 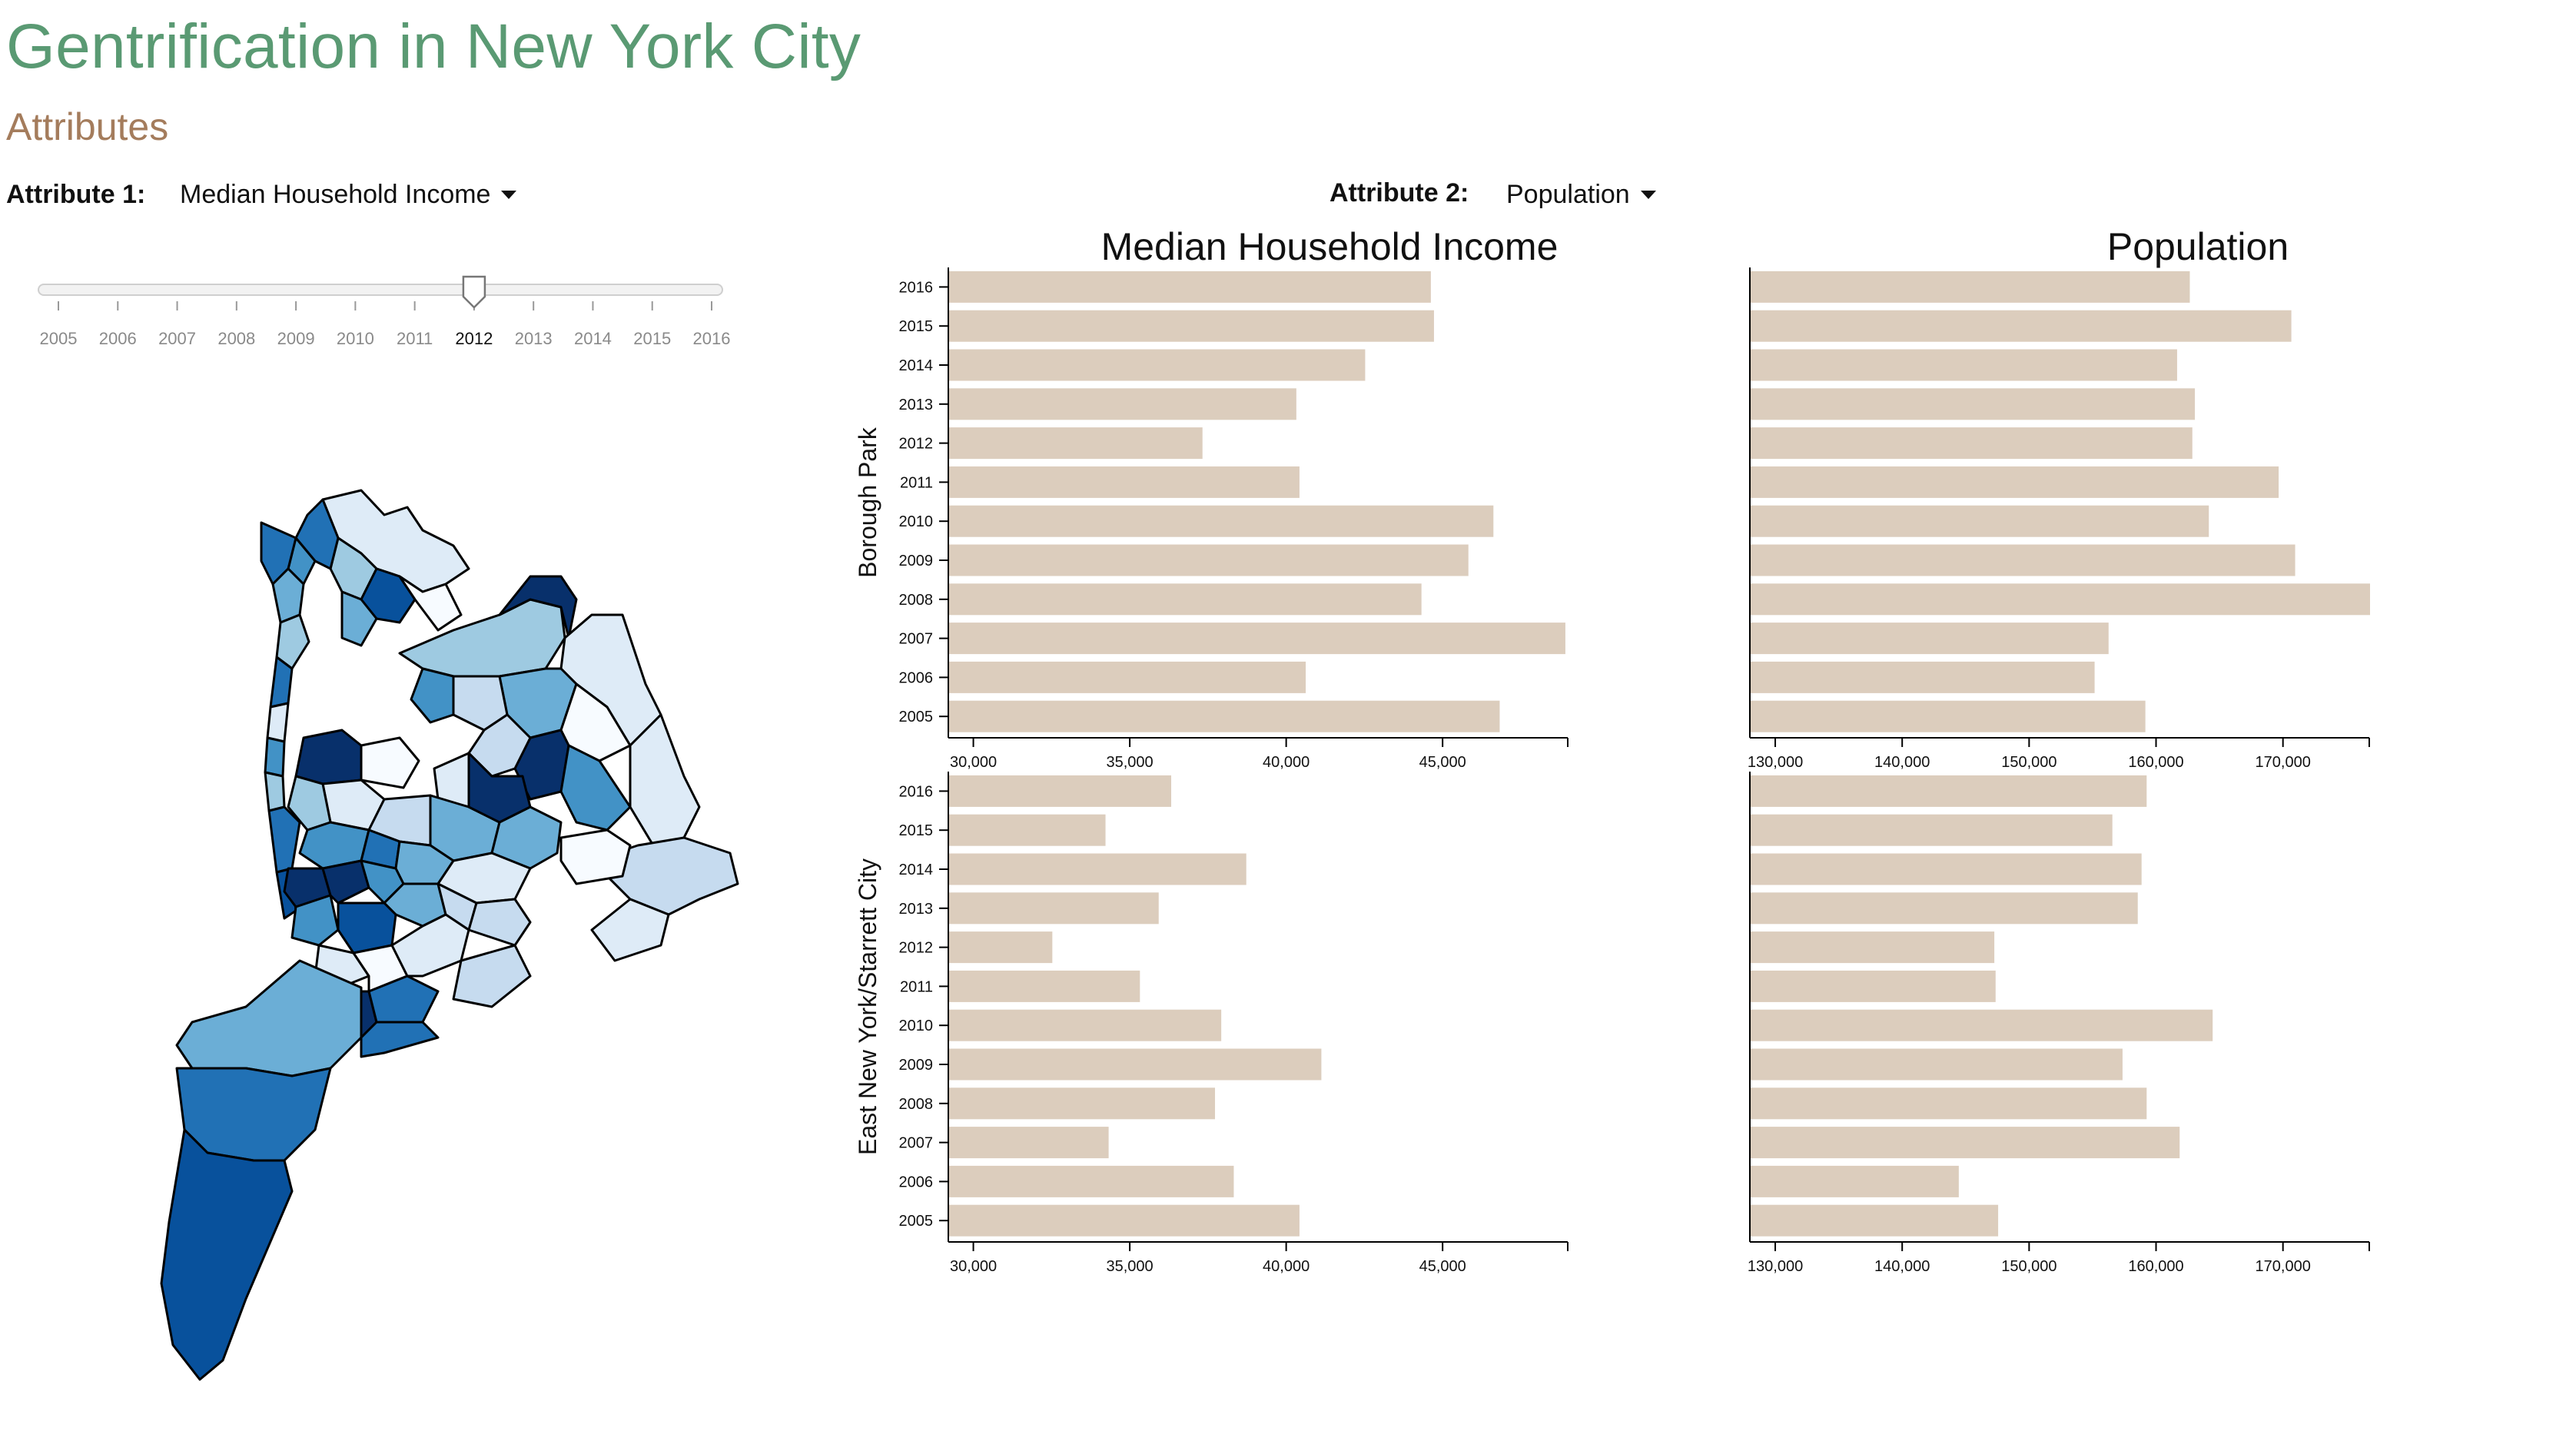 I want to click on slider-year-label: 2012, so click(x=474, y=338).